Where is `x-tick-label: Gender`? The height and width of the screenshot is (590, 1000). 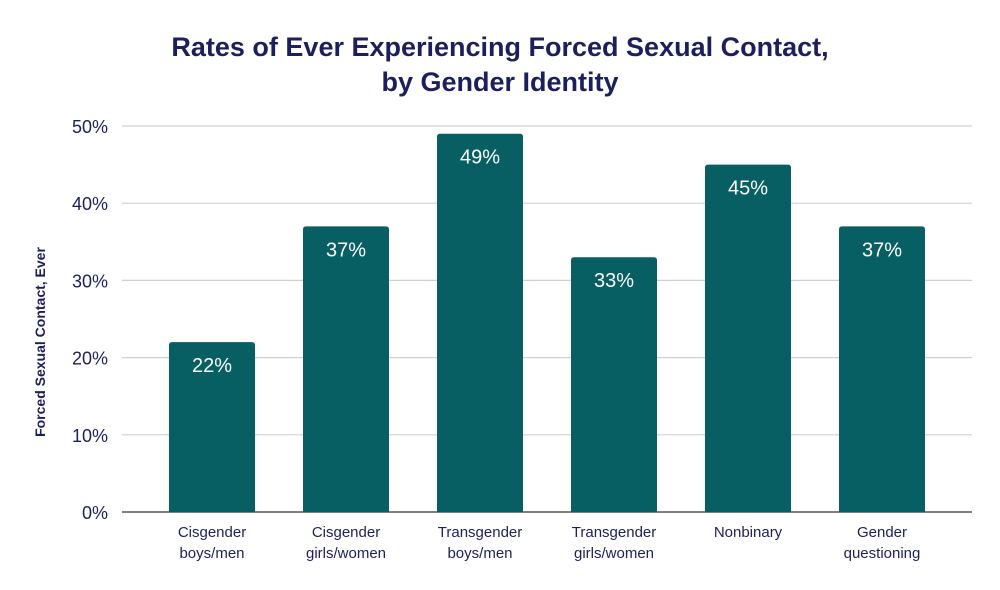
x-tick-label: Gender is located at coordinates (882, 532).